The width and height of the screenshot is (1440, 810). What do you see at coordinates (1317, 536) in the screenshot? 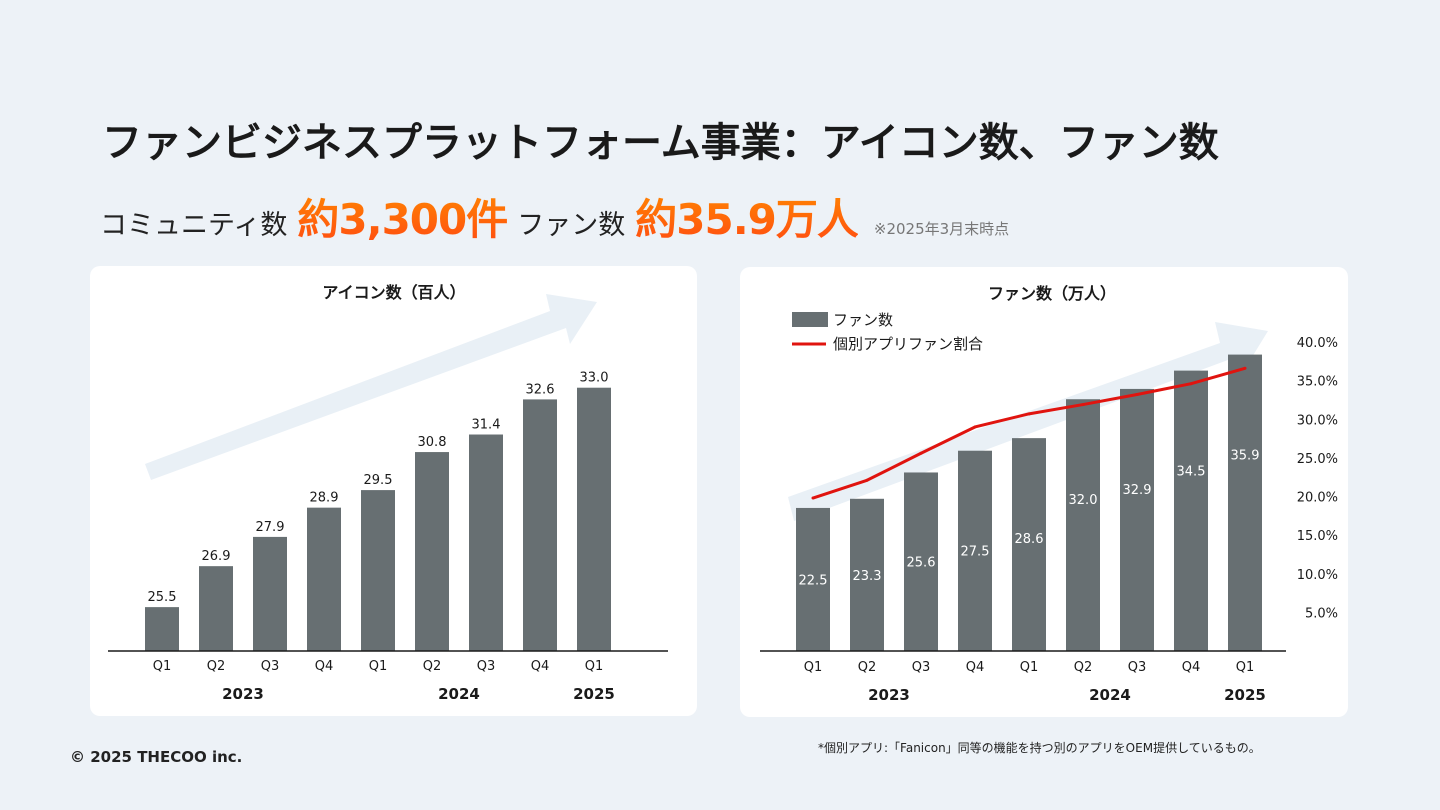
I see `y-tick-label-right: 15.0%` at bounding box center [1317, 536].